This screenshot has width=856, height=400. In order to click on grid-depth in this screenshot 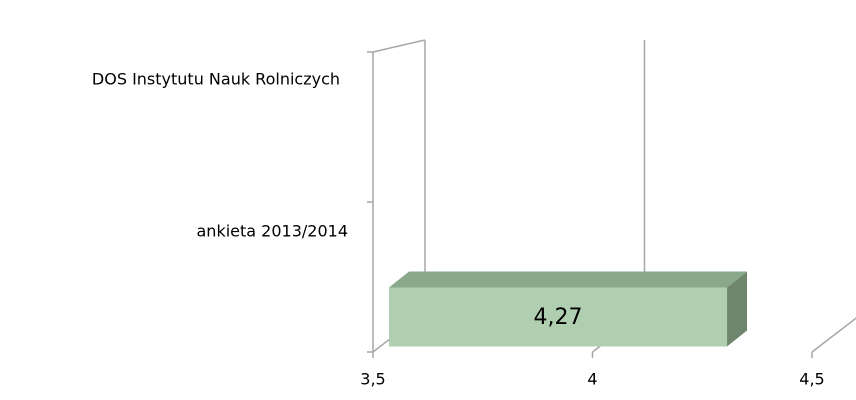, I will do `click(833, 335)`.